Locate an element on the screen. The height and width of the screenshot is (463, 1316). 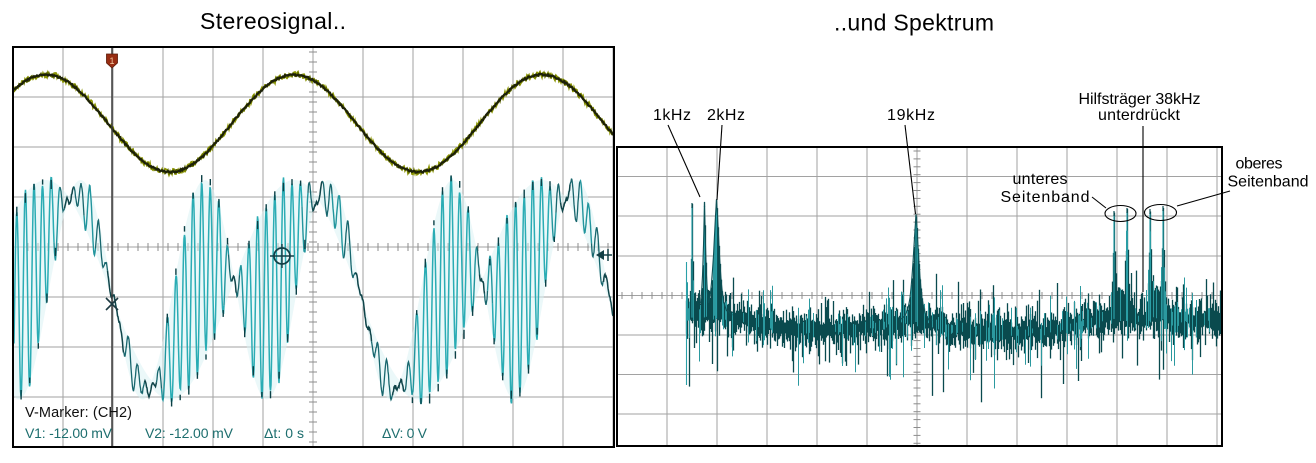
svg-text: ΔV: 0 V is located at coordinates (405, 433).